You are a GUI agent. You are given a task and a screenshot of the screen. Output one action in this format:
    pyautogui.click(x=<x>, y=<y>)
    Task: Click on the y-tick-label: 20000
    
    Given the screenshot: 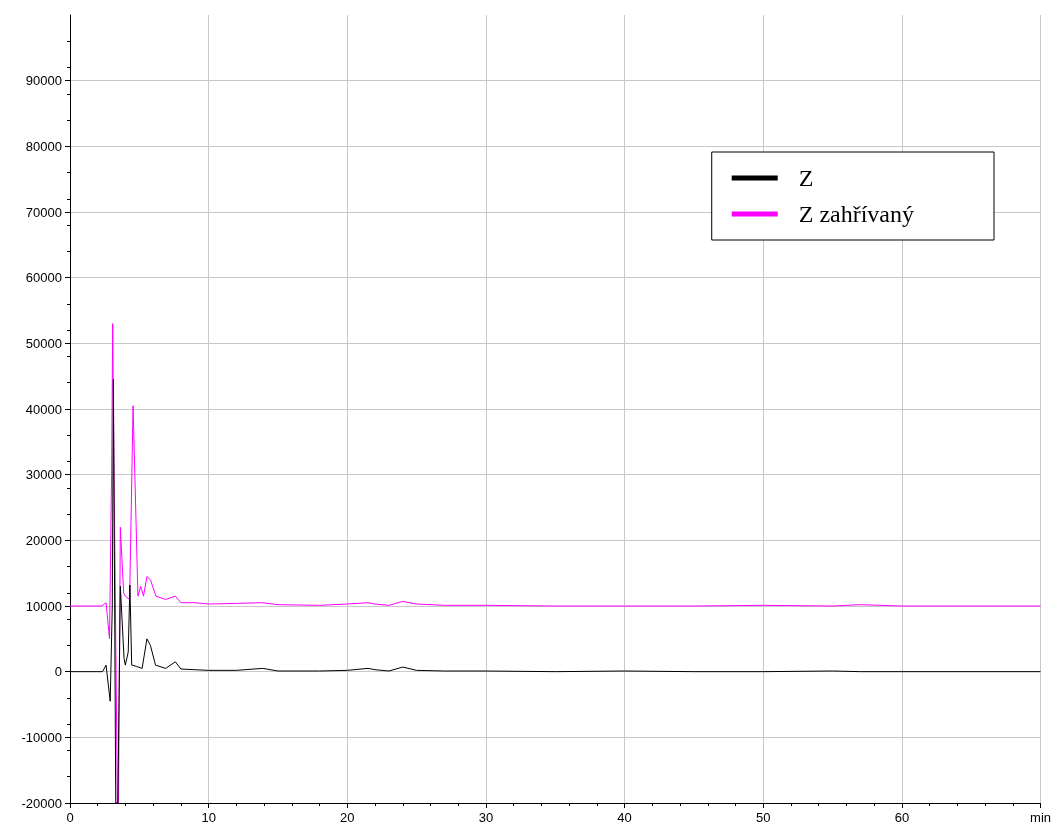 What is the action you would take?
    pyautogui.click(x=43, y=540)
    